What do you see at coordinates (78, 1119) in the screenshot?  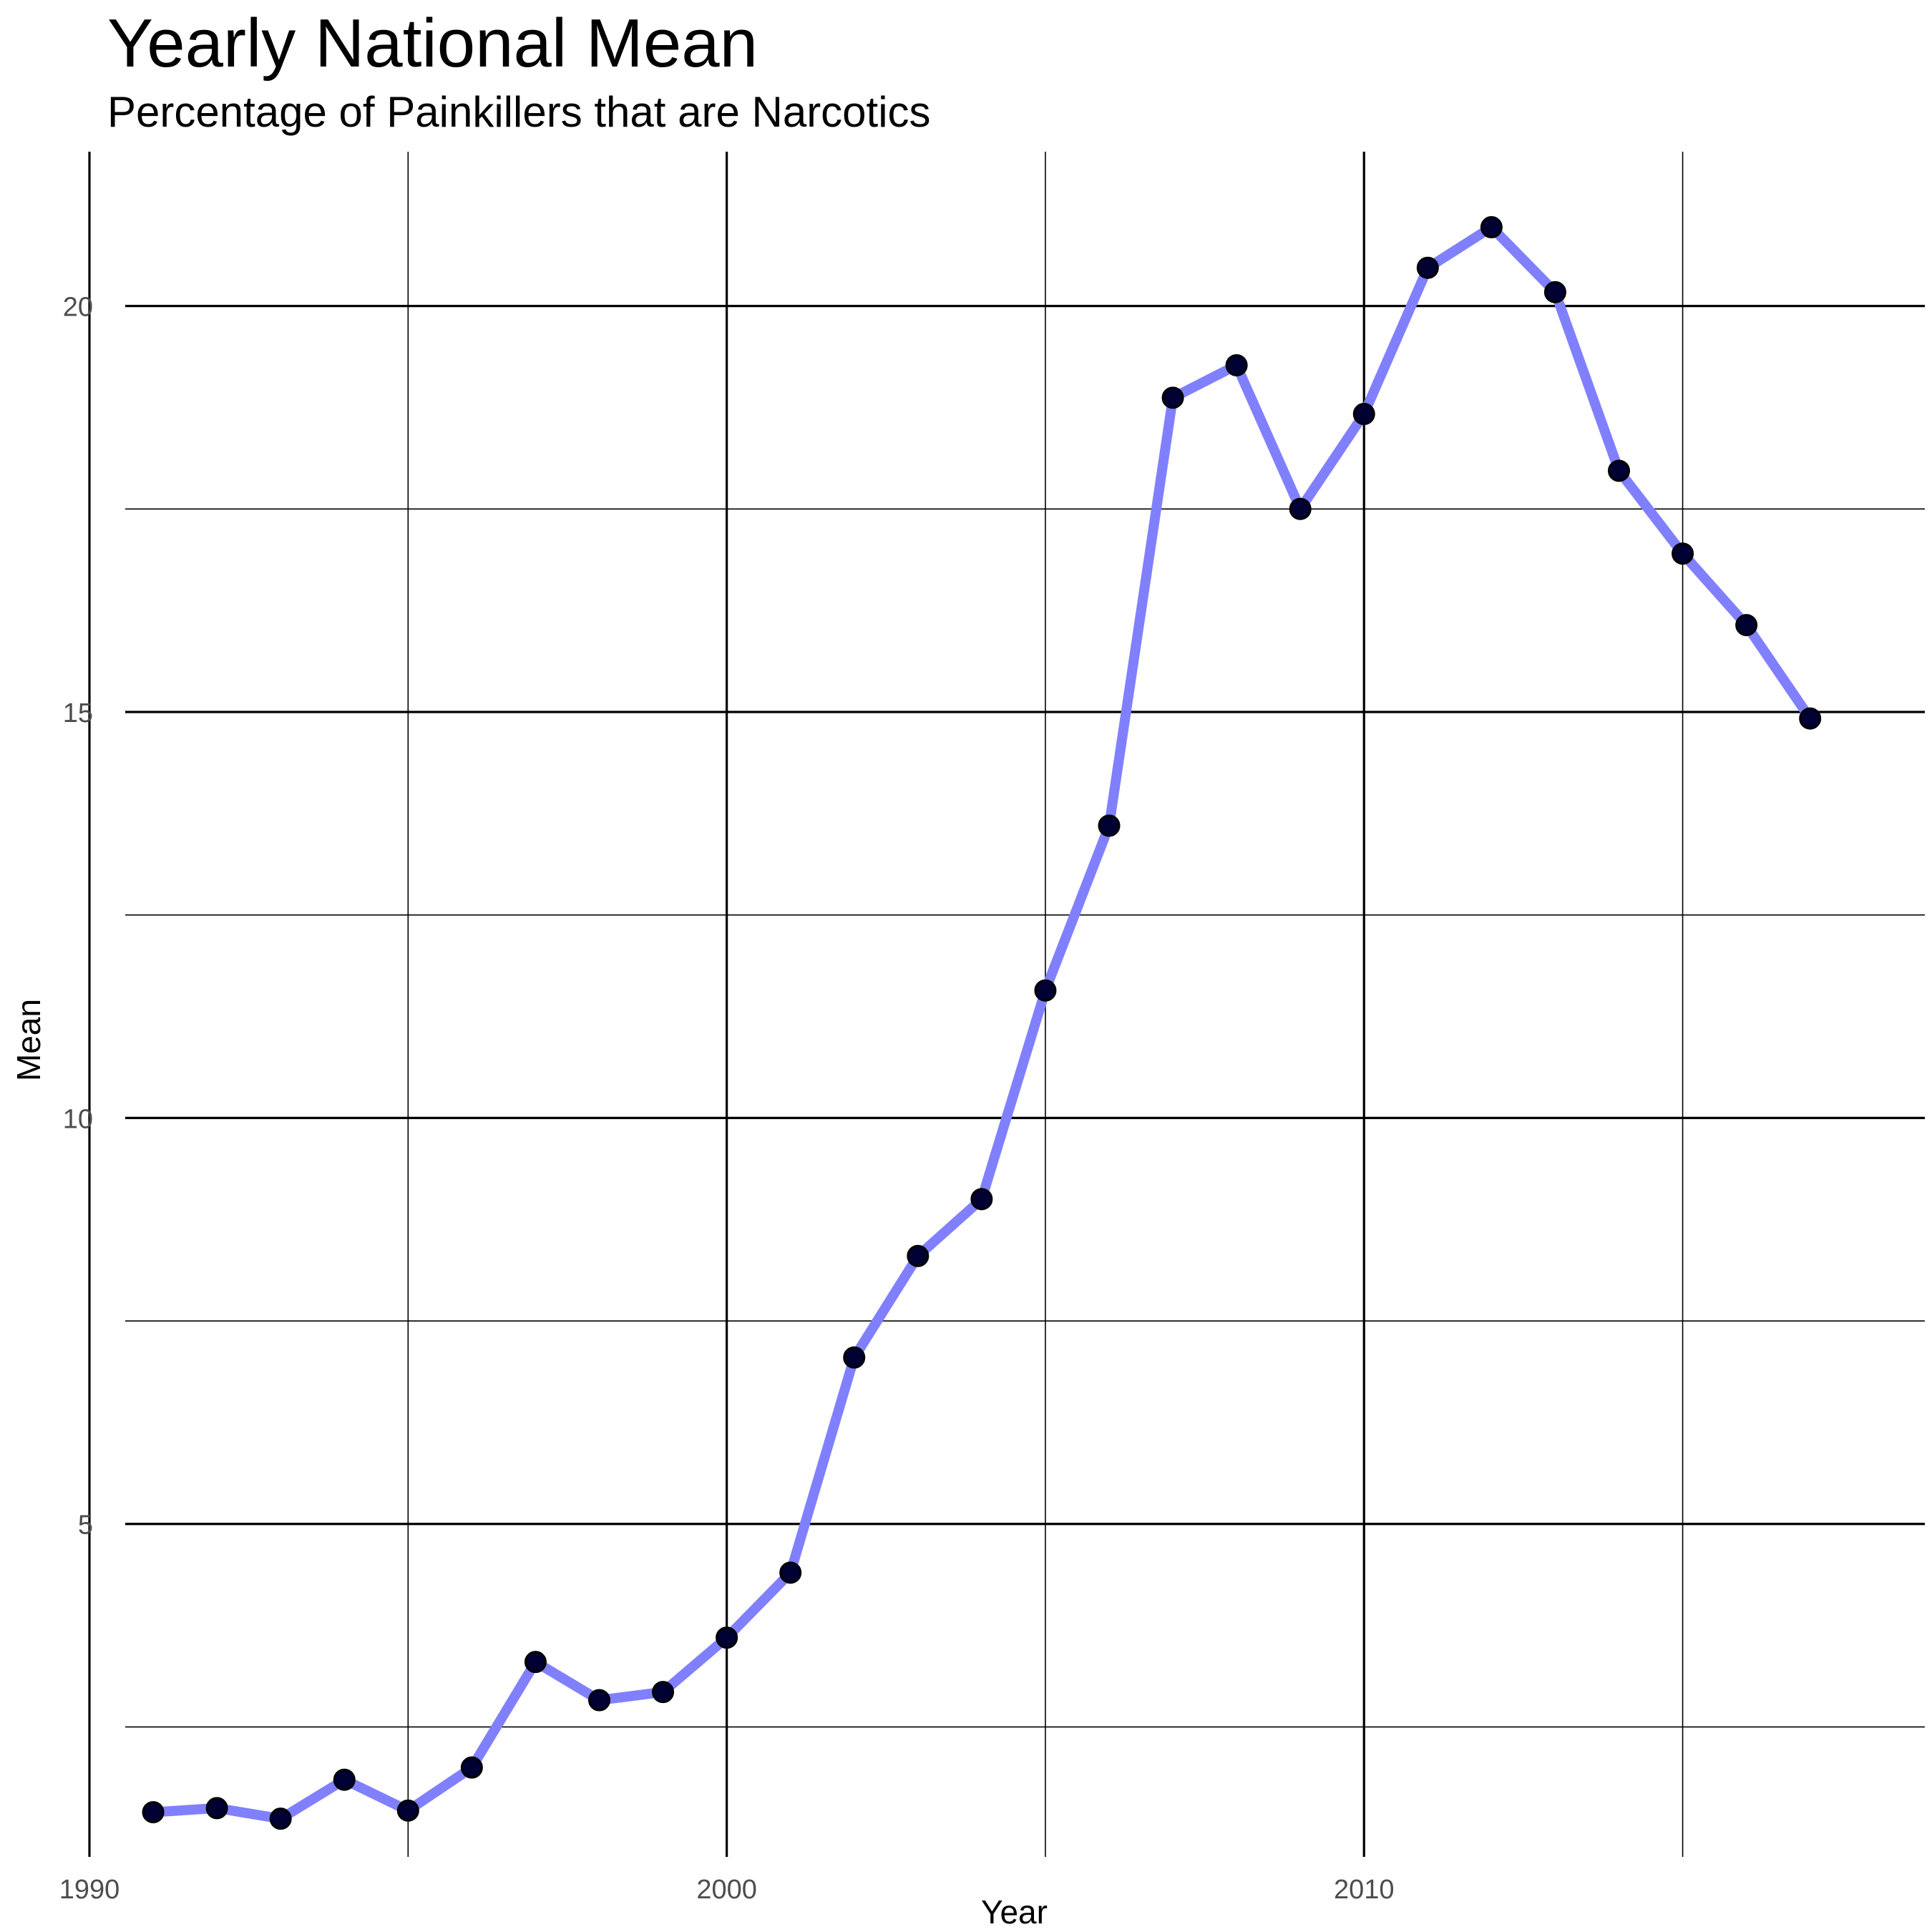 I see `y-tick-label: 10` at bounding box center [78, 1119].